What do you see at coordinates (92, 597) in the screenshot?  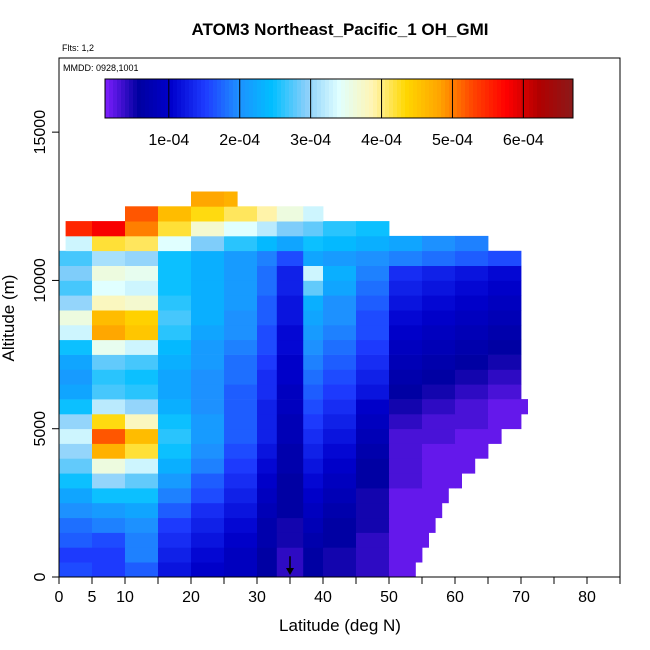 I see `x-tick-label: 5` at bounding box center [92, 597].